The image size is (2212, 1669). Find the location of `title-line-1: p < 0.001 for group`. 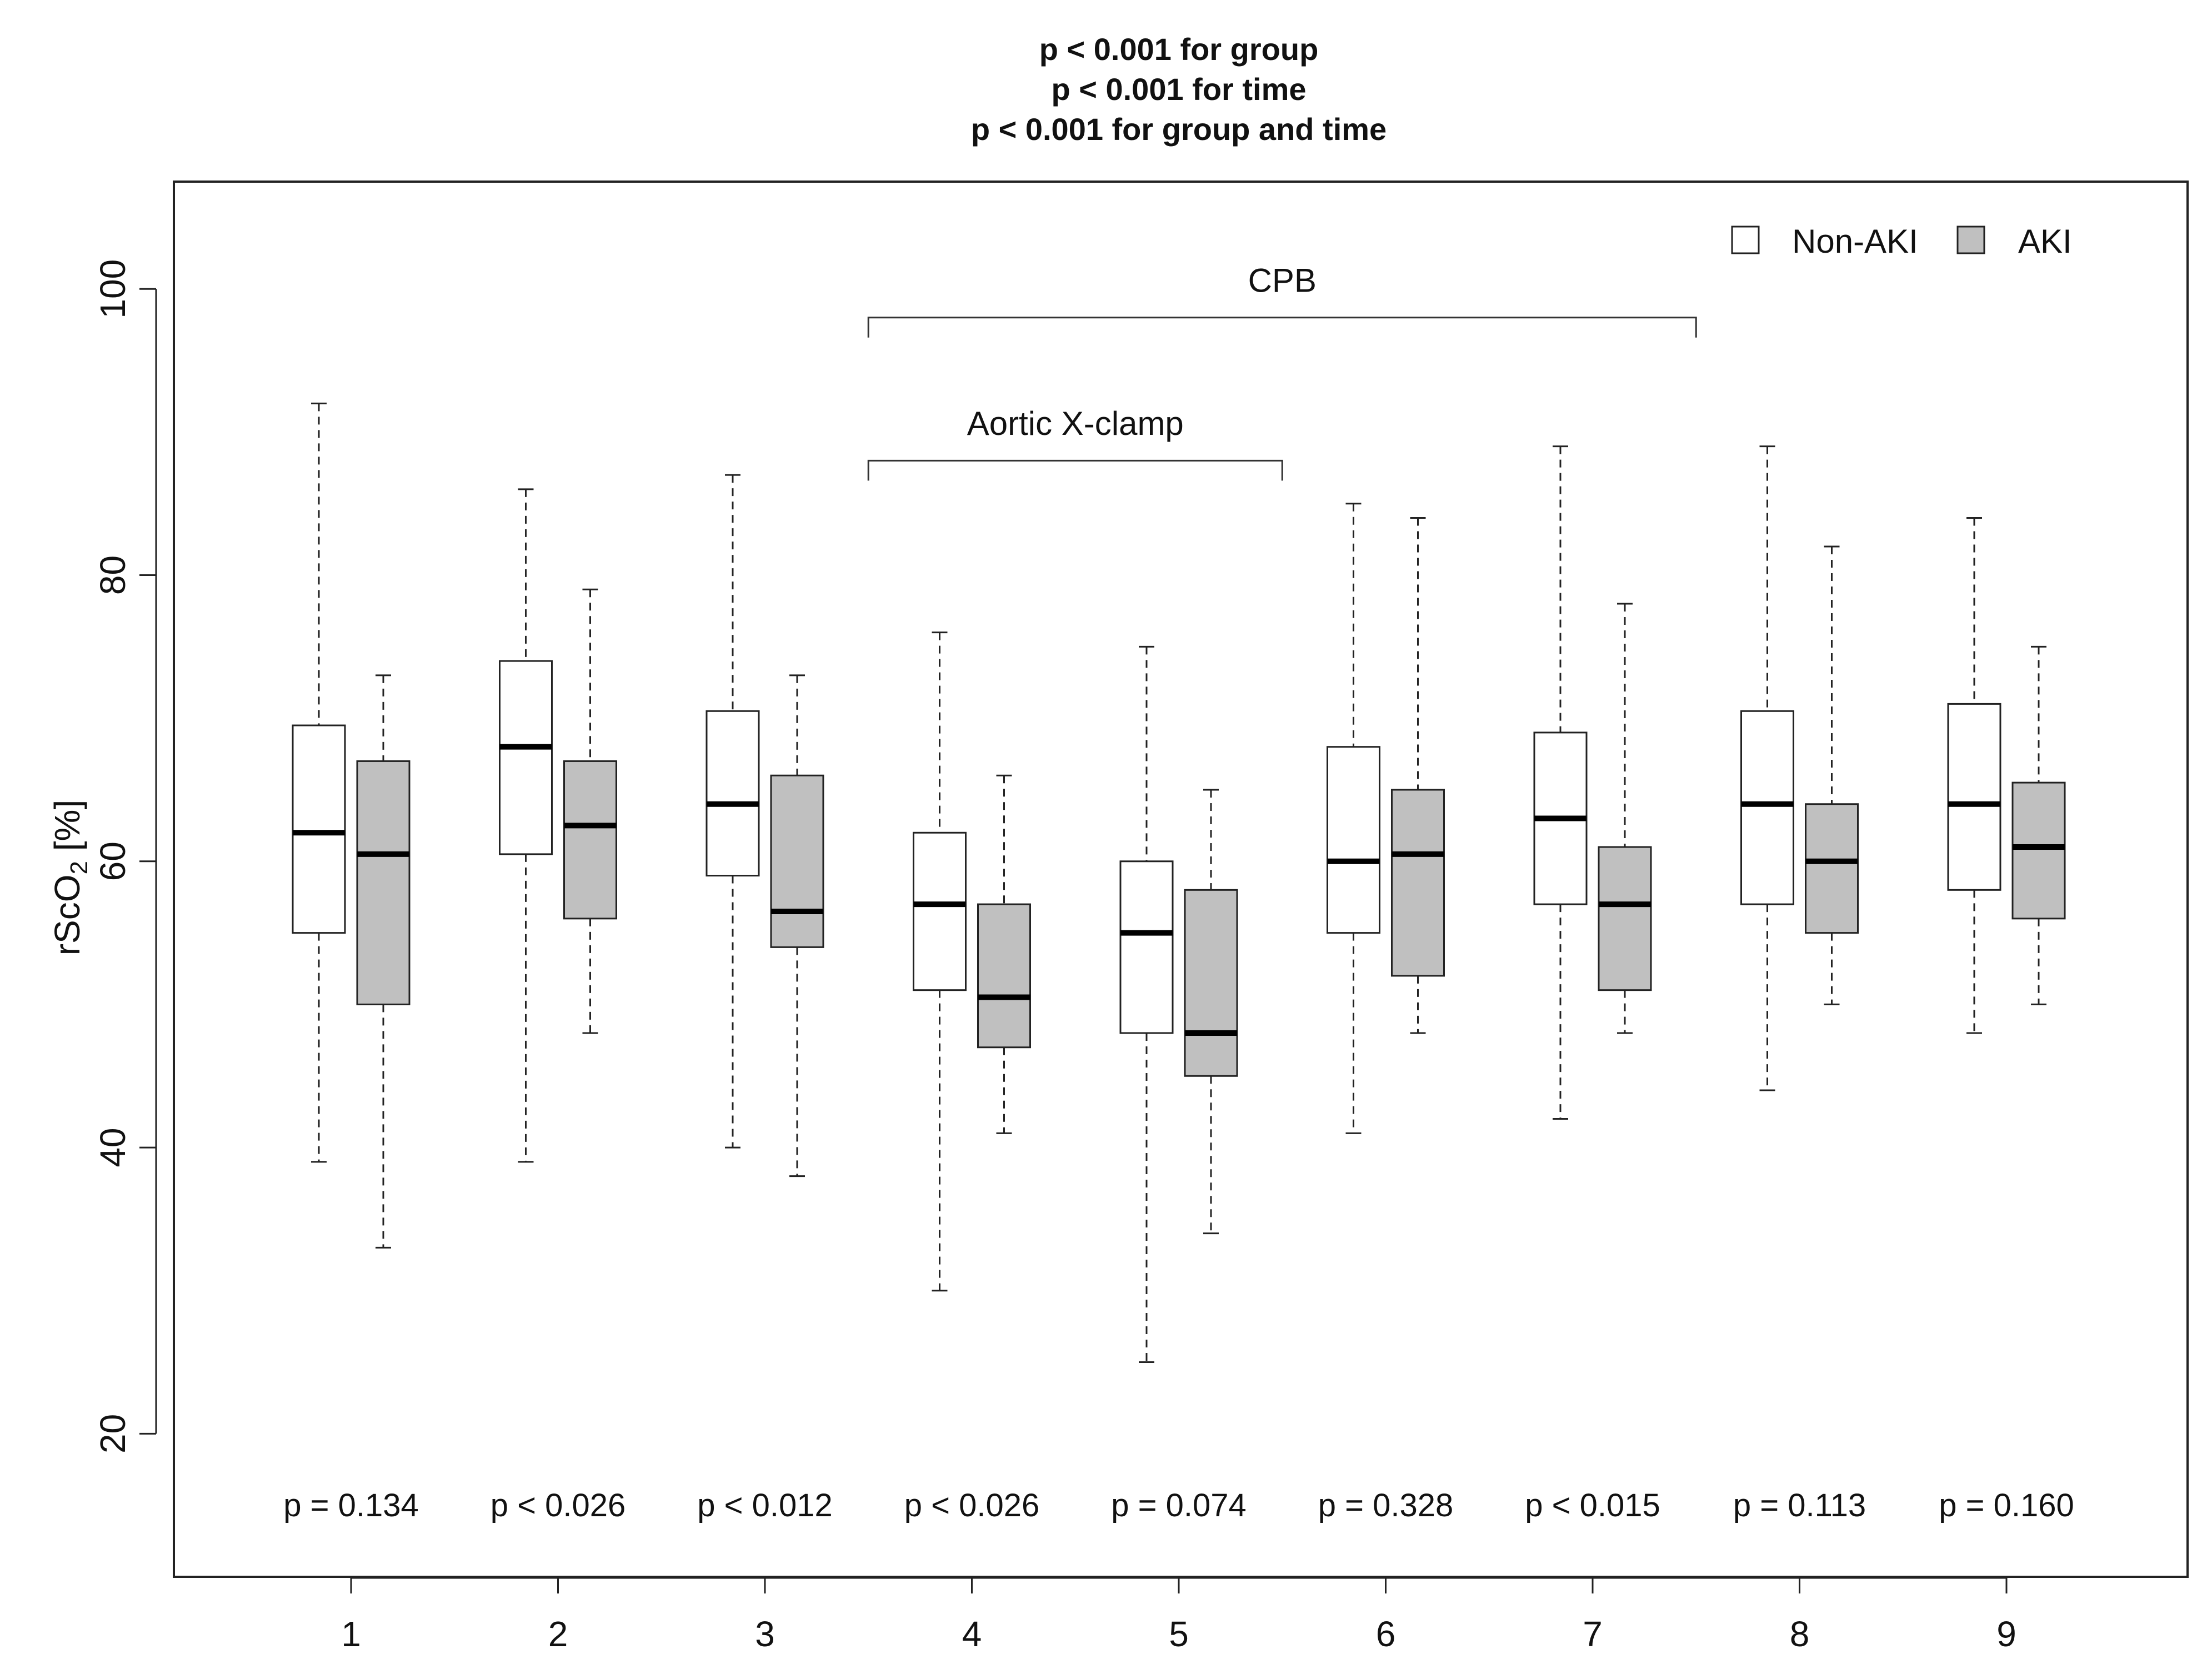

title-line-1: p < 0.001 for group is located at coordinates (1179, 49).